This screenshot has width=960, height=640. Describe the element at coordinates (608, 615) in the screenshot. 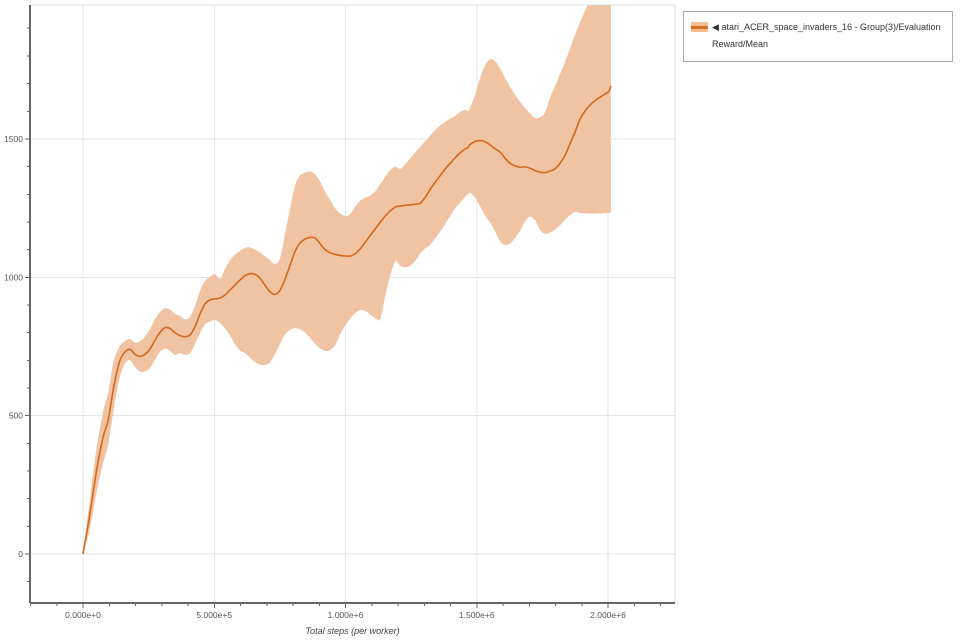

I see `x-tick-label: 2.000e+6` at that location.